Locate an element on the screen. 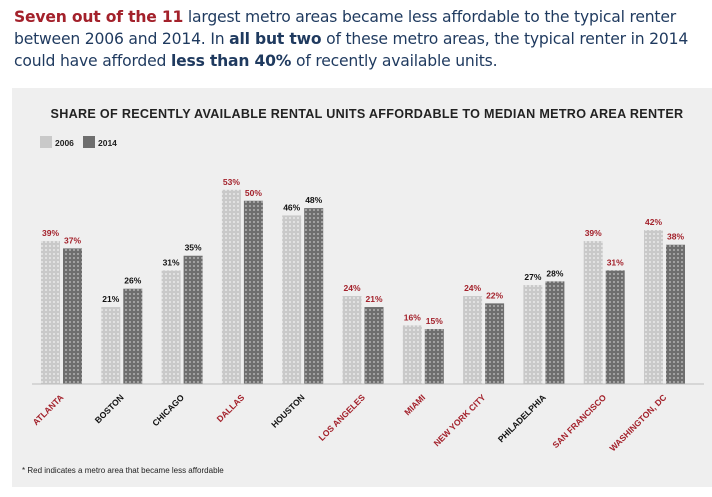  category-label-chicago: CHICAGO is located at coordinates (168, 410).